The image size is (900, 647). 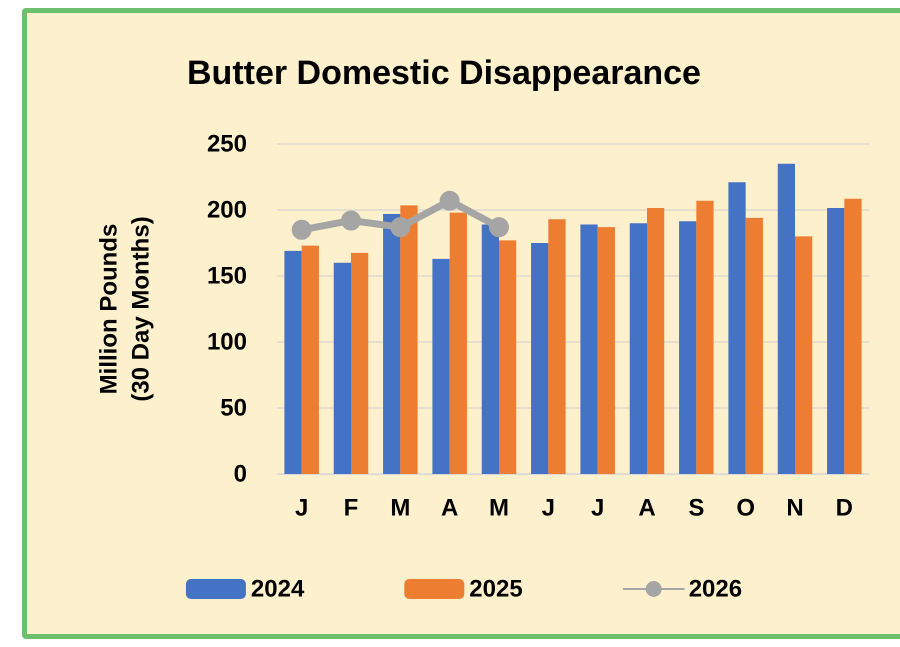 I want to click on y-tick-label: 50, so click(x=233, y=408).